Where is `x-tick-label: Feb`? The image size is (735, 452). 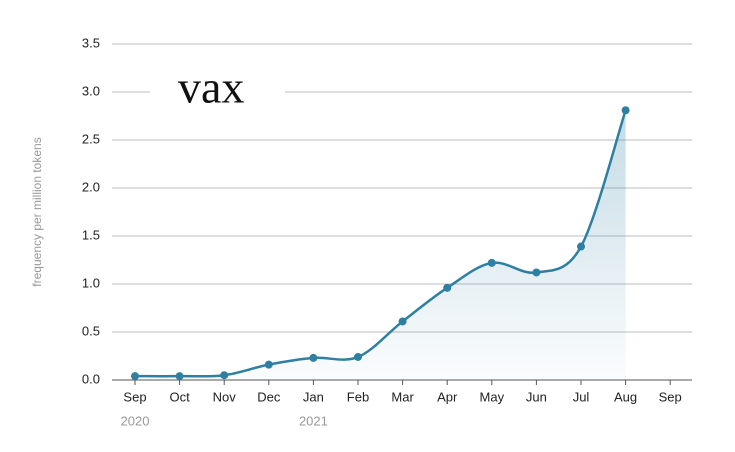 x-tick-label: Feb is located at coordinates (358, 396).